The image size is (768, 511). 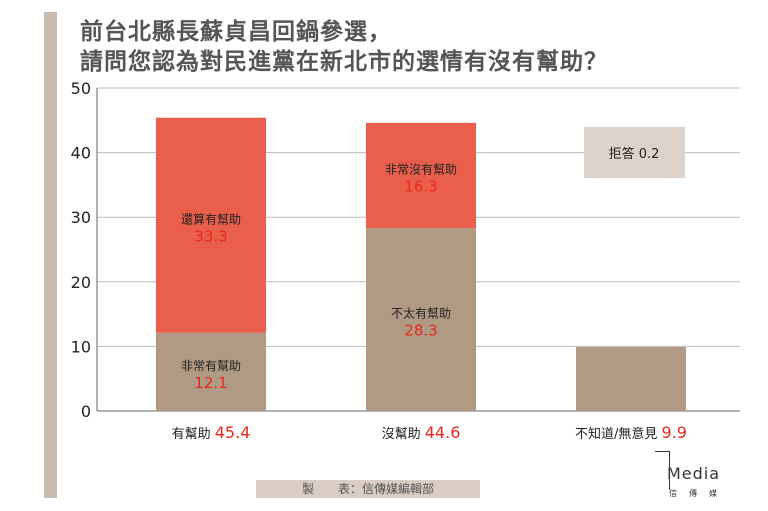 What do you see at coordinates (233, 432) in the screenshot?
I see `category-total: 45.4` at bounding box center [233, 432].